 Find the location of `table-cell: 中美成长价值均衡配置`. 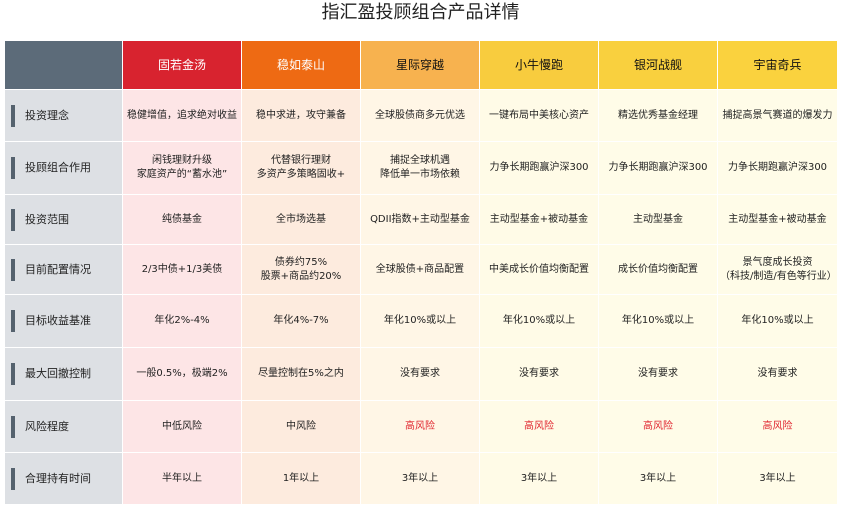

table-cell: 中美成长价值均衡配置 is located at coordinates (539, 269).